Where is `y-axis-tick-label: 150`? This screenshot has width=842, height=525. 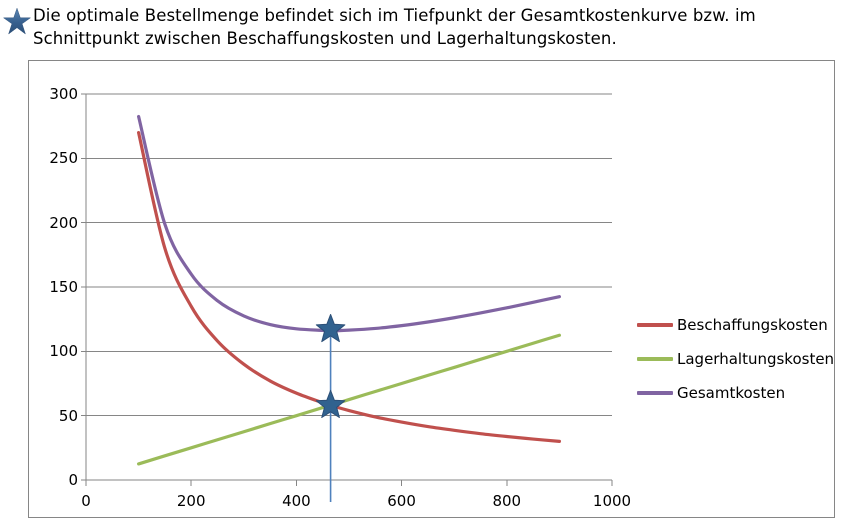 y-axis-tick-label: 150 is located at coordinates (63, 287).